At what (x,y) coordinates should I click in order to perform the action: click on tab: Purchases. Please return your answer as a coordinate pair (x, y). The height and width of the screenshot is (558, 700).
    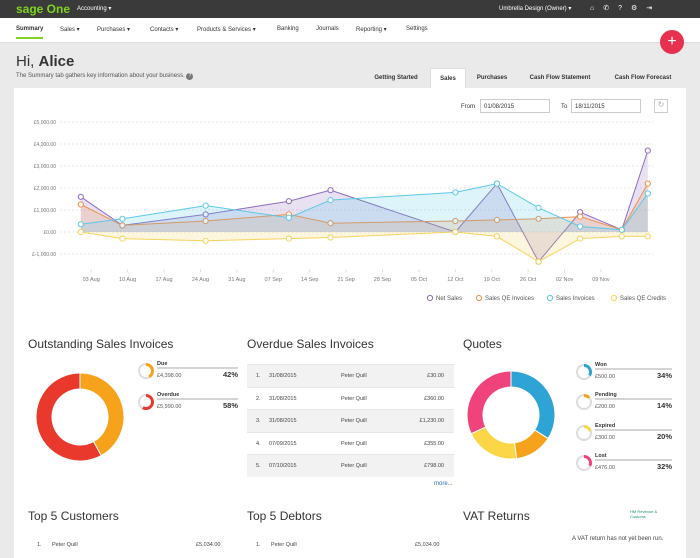
    Looking at the image, I should click on (492, 78).